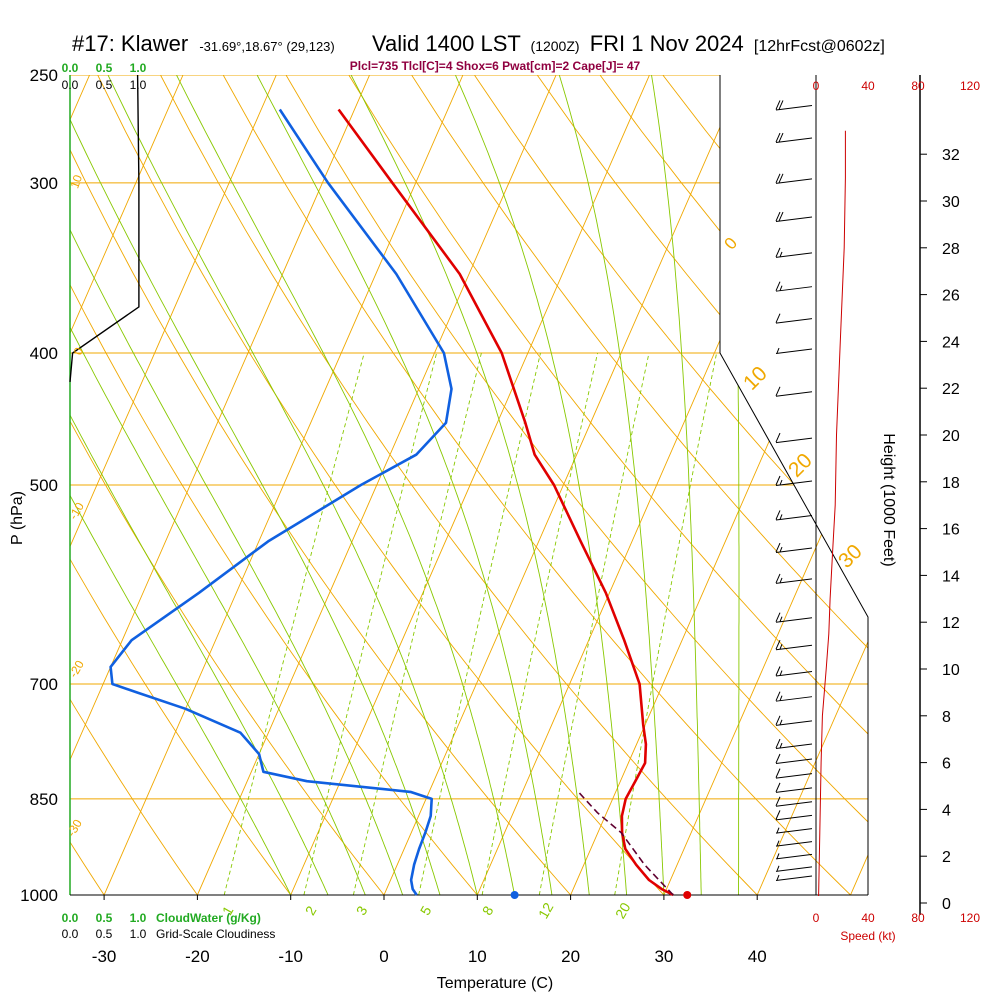 Image resolution: width=1000 pixels, height=1000 pixels. What do you see at coordinates (623, 911) in the screenshot?
I see `mixing-ratio-label: 20` at bounding box center [623, 911].